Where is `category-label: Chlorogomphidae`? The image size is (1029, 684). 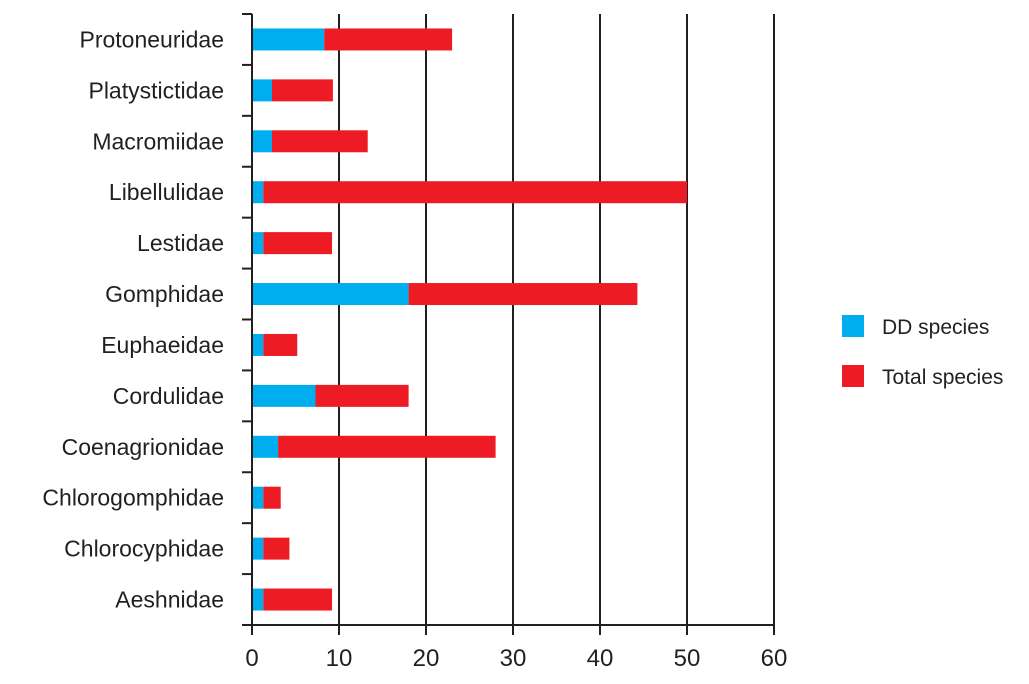 category-label: Chlorogomphidae is located at coordinates (133, 498).